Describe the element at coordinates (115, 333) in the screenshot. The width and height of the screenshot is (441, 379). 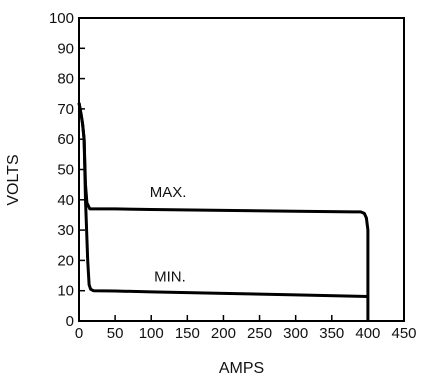
I see `x-tick-label: 50` at that location.